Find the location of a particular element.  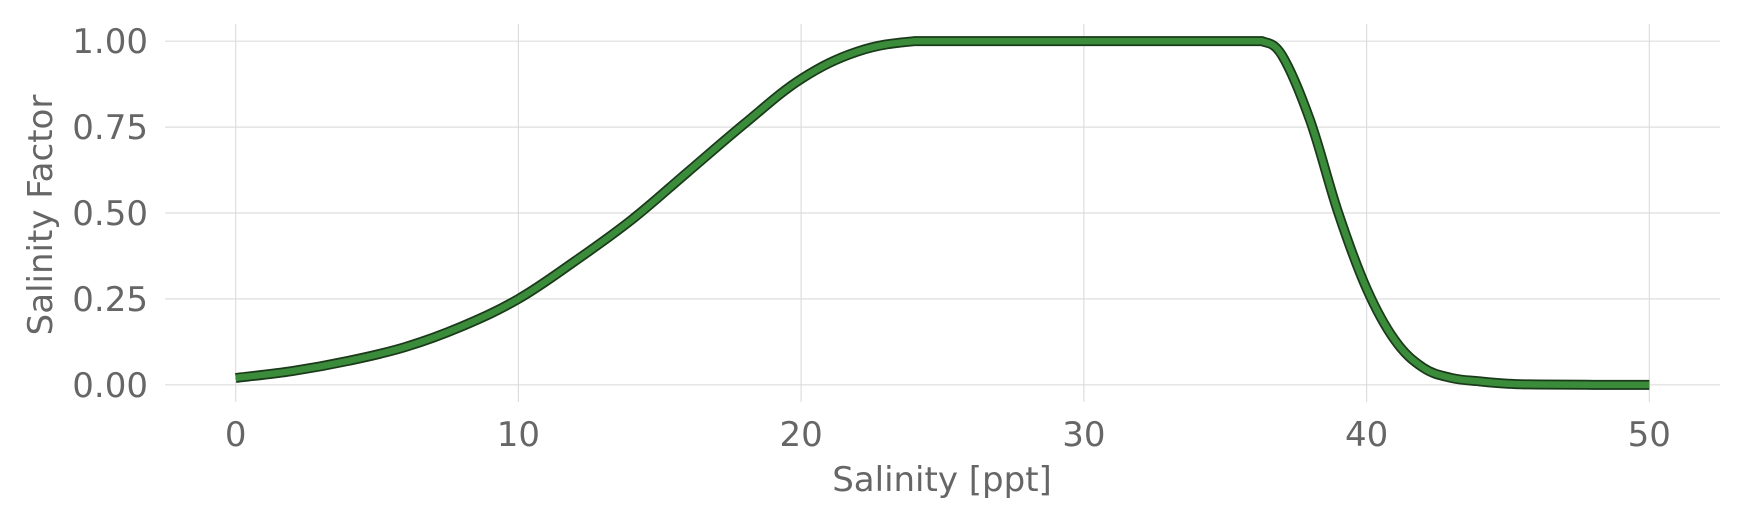

y-tick-label: 0.25 is located at coordinates (110, 300).